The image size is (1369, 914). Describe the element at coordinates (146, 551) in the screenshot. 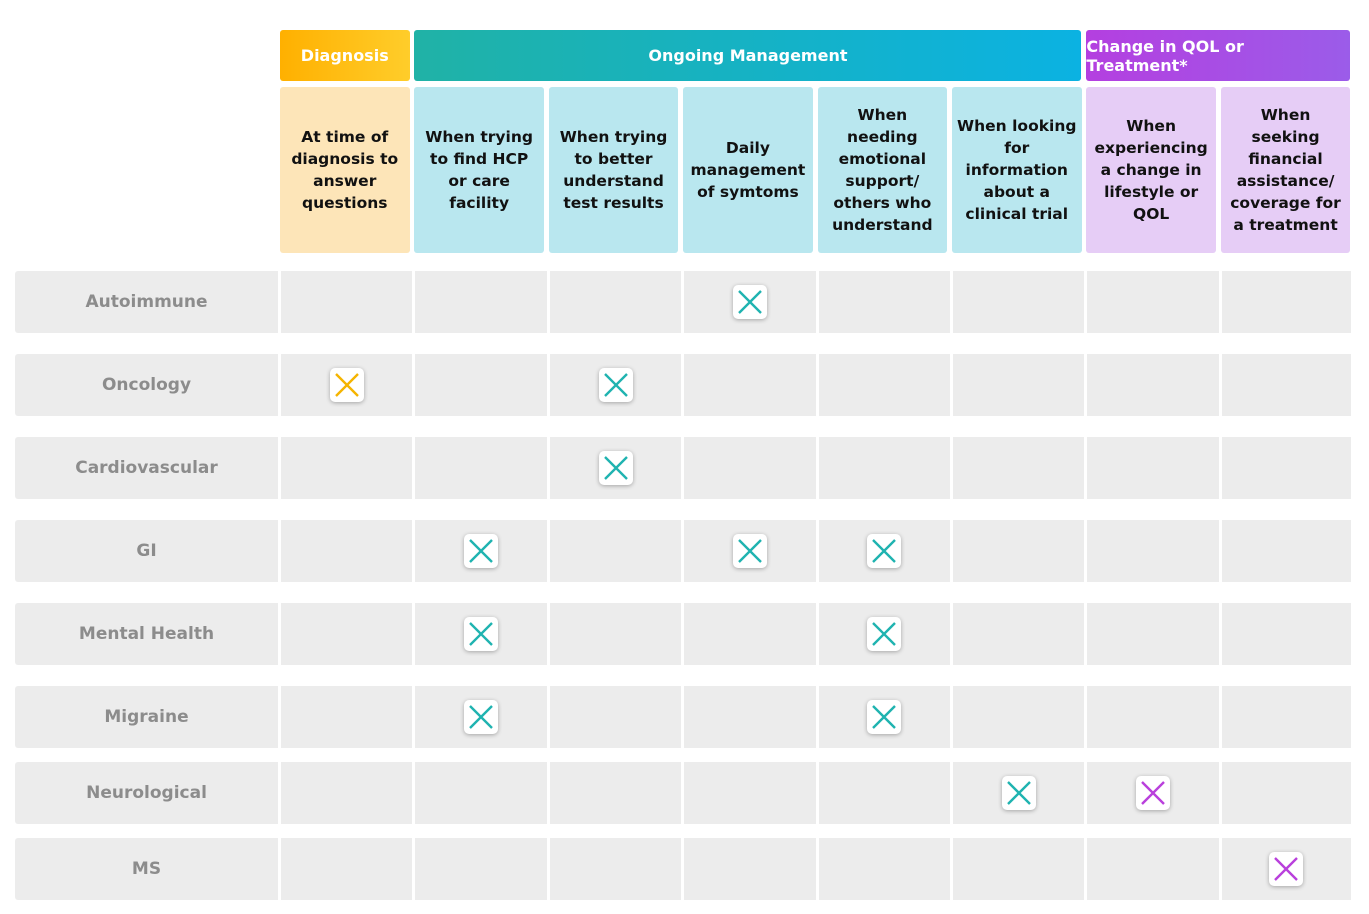

I see `row-label: GI` at that location.